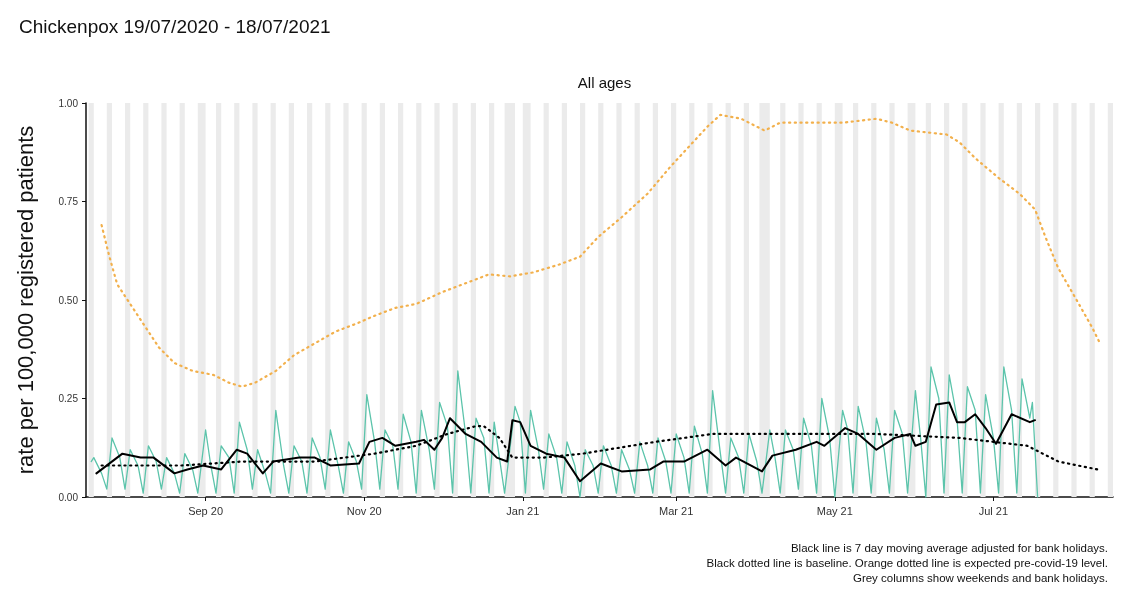 This screenshot has width=1125, height=589. I want to click on y-tick-label: 1.00, so click(68, 103).